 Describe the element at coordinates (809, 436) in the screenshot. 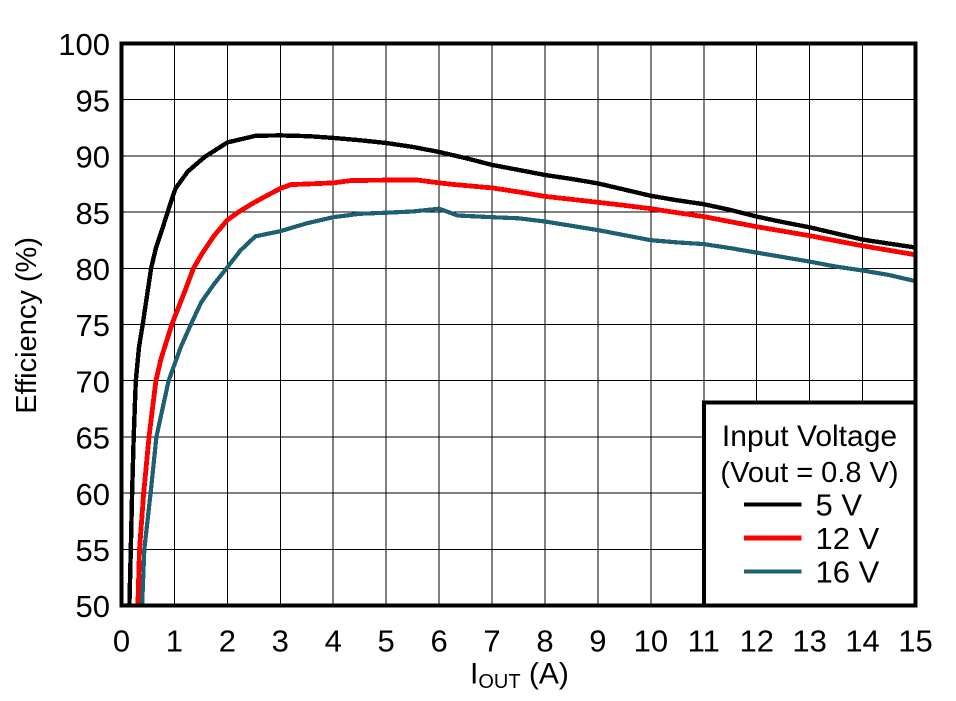

I see `svg-text: Input Voltage` at that location.